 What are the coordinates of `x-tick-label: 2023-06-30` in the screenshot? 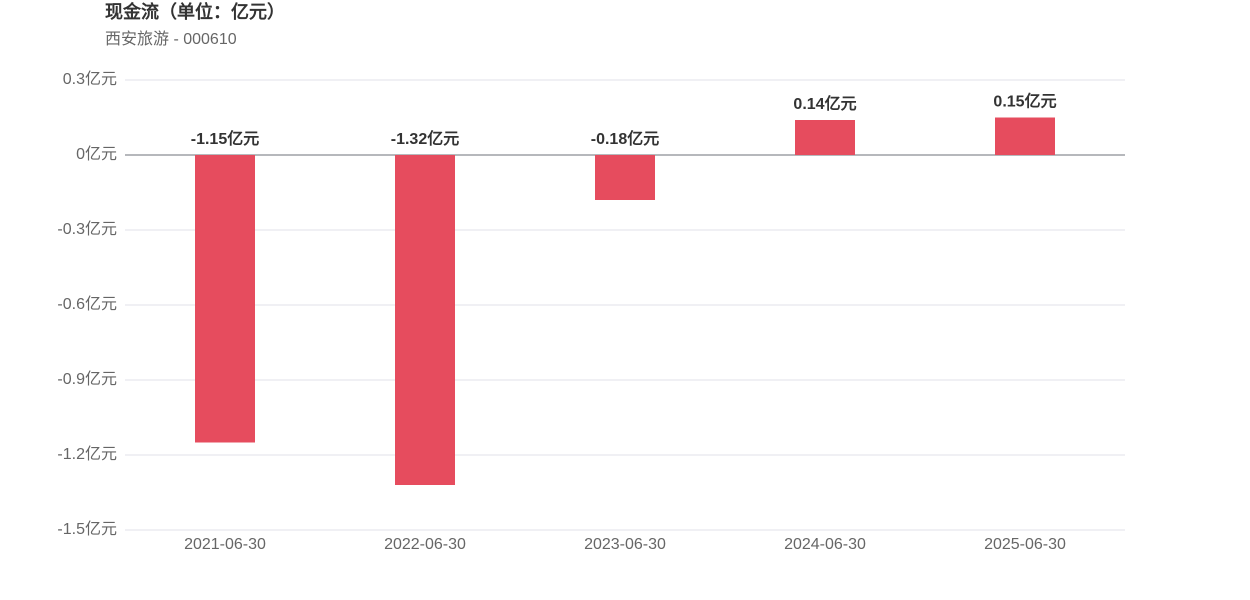 It's located at (625, 544).